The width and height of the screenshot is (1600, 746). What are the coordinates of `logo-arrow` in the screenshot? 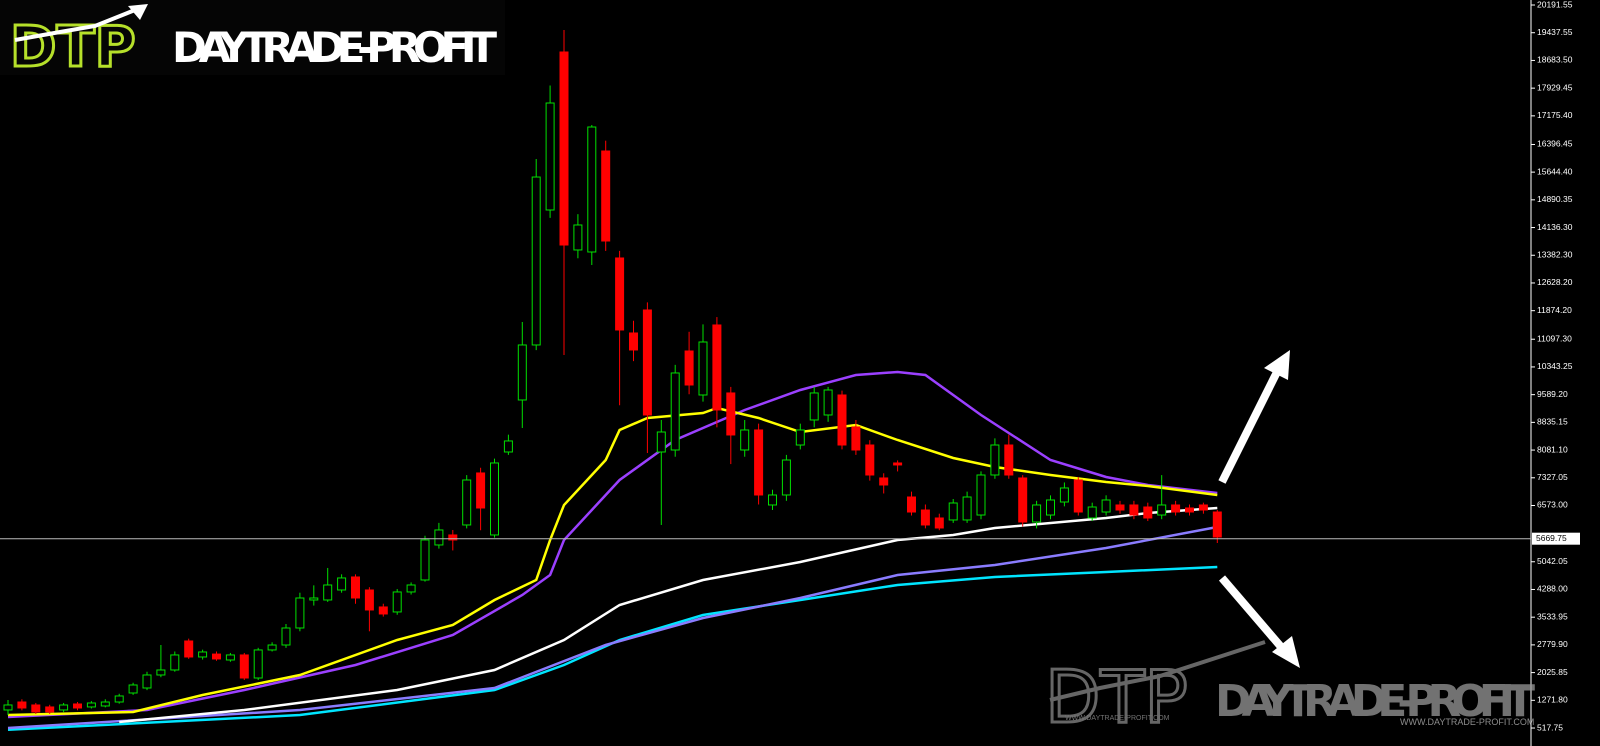 It's located at (77, 24).